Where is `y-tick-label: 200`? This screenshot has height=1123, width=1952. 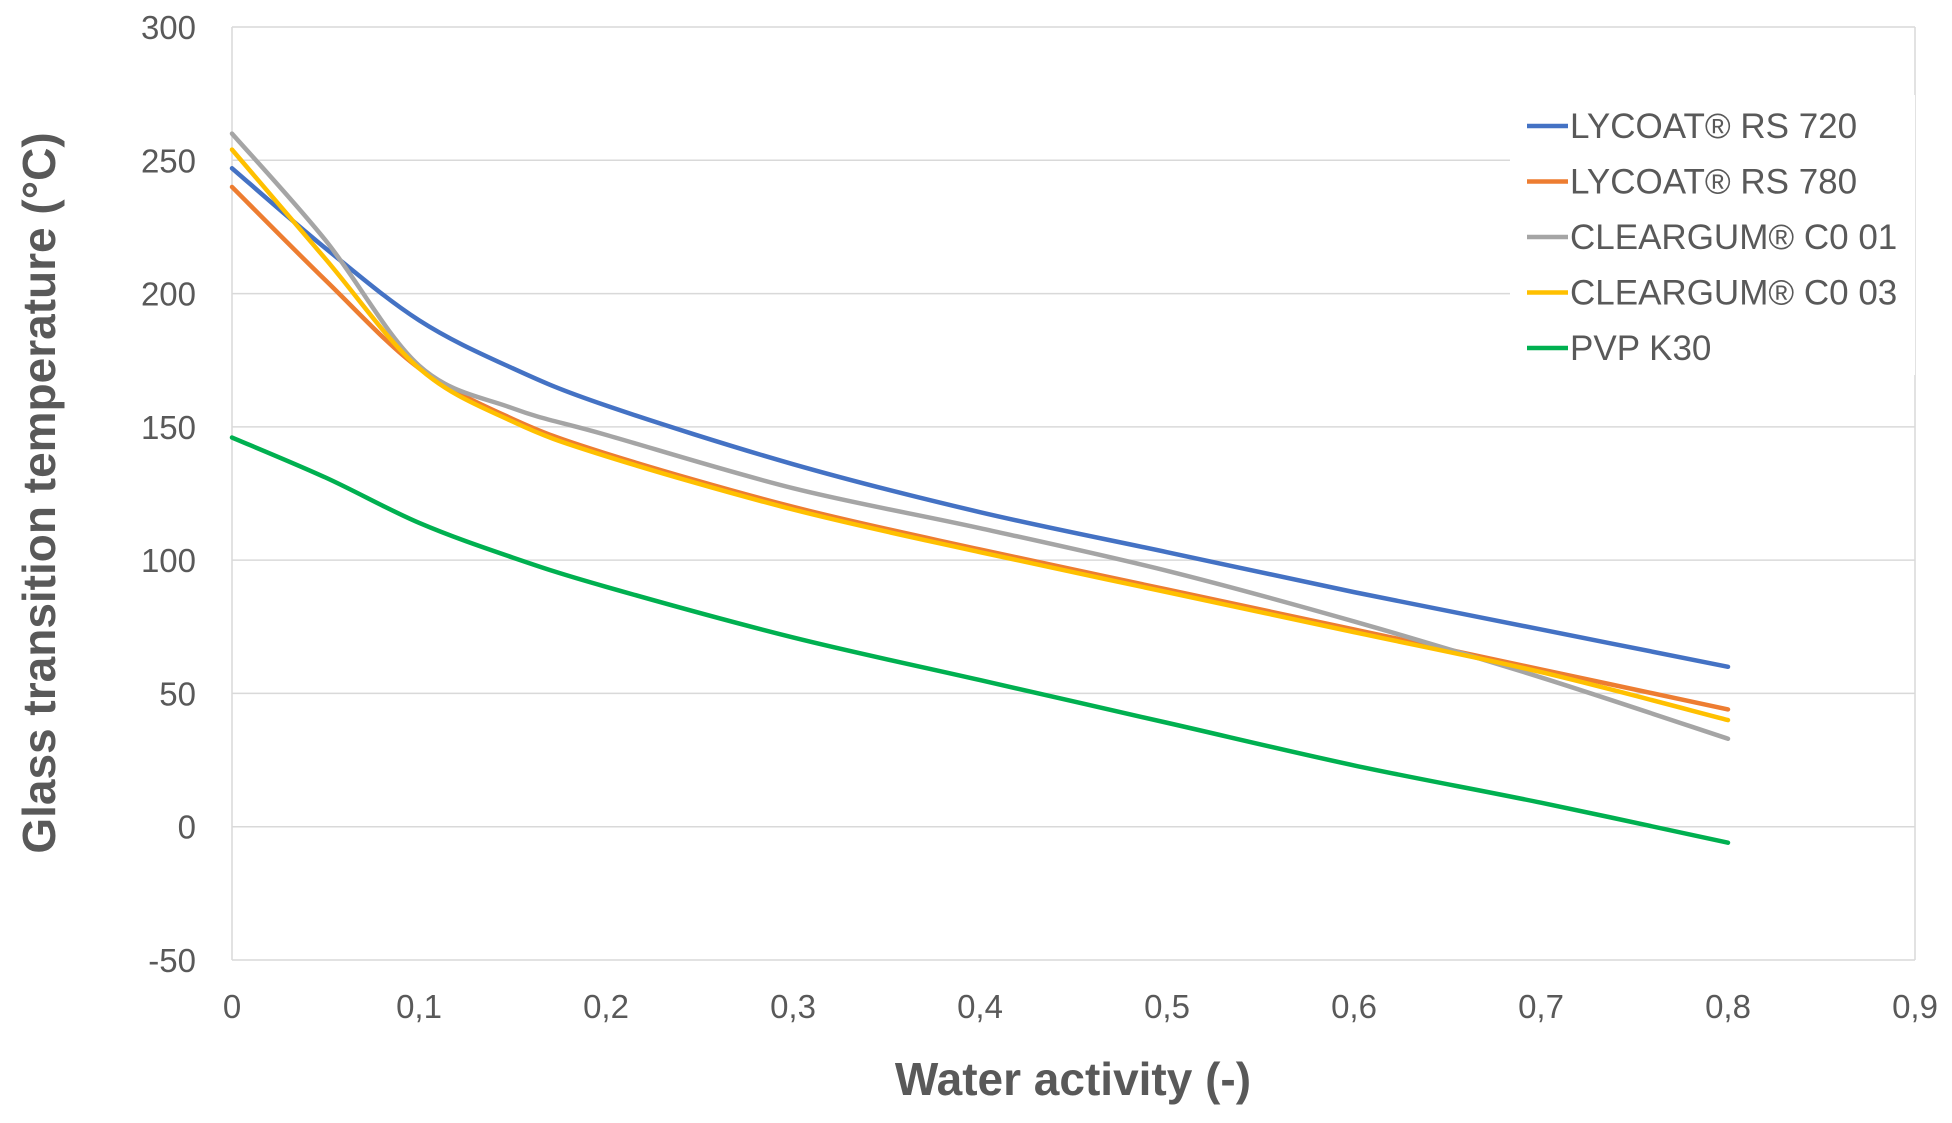
y-tick-label: 200 is located at coordinates (168, 294).